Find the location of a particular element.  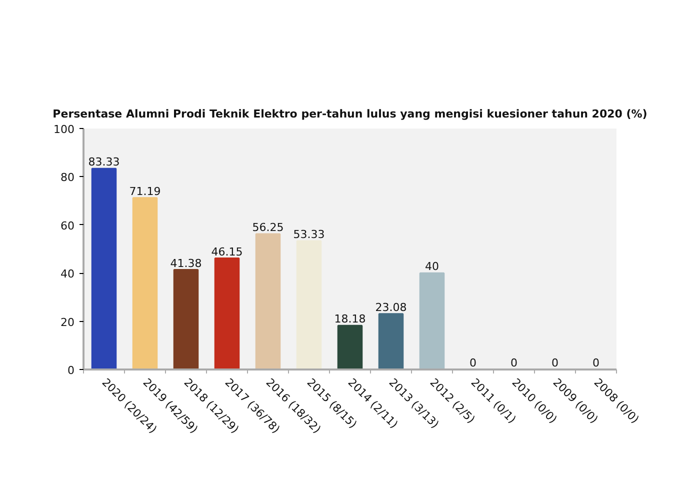

y-tick-label: 100 is located at coordinates (64, 129).